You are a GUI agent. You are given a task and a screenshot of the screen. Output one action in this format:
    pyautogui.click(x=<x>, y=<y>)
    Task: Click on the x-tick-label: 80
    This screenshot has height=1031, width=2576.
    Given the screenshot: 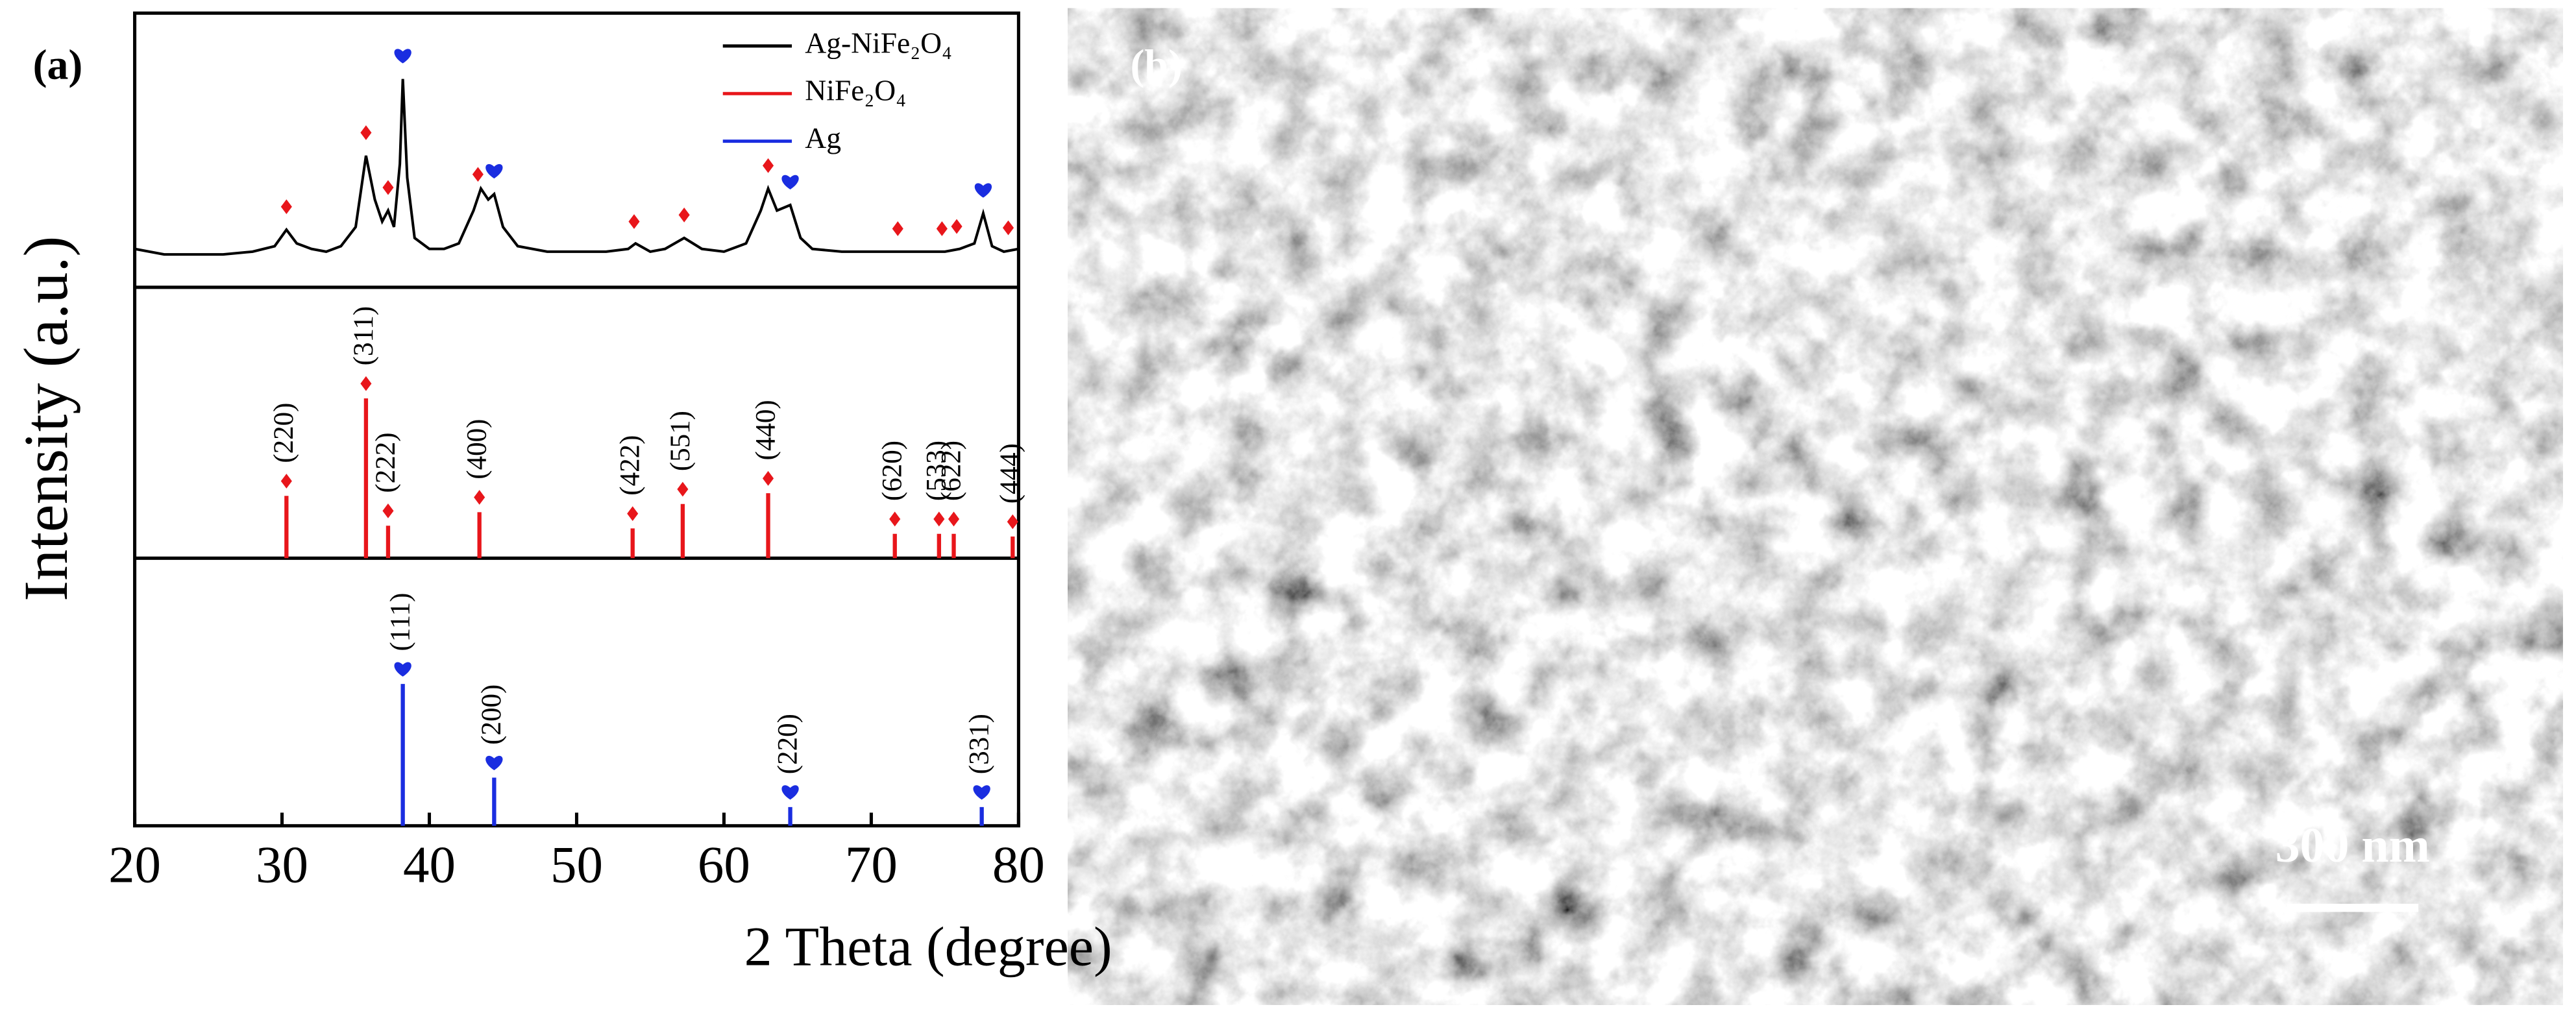 What is the action you would take?
    pyautogui.click(x=1018, y=865)
    